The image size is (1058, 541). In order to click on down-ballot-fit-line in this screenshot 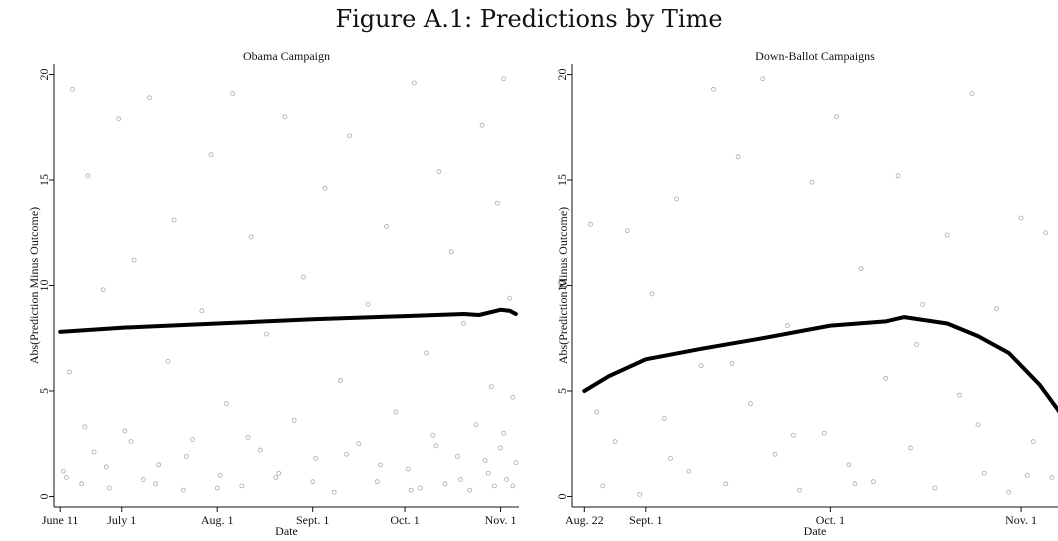, I will do `click(820, 364)`.